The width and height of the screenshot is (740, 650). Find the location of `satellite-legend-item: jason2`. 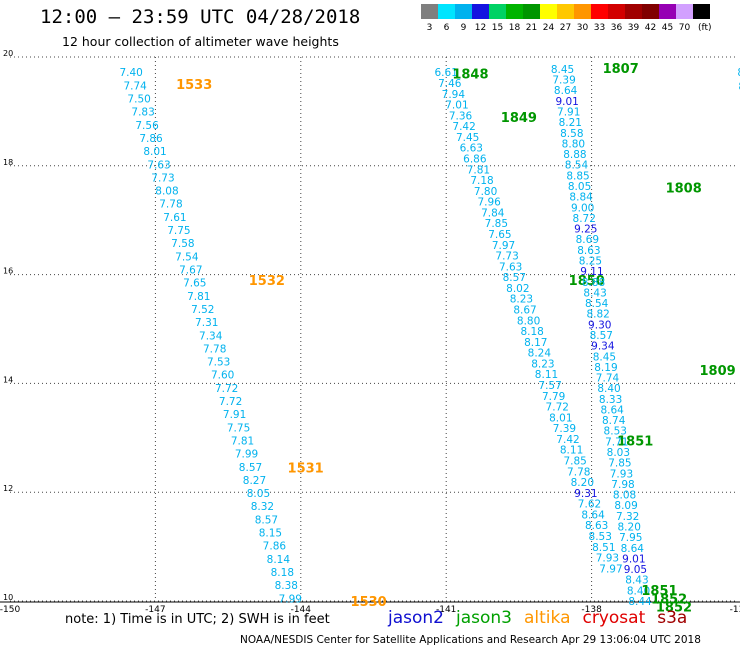

satellite-legend-item: jason2 is located at coordinates (416, 618).